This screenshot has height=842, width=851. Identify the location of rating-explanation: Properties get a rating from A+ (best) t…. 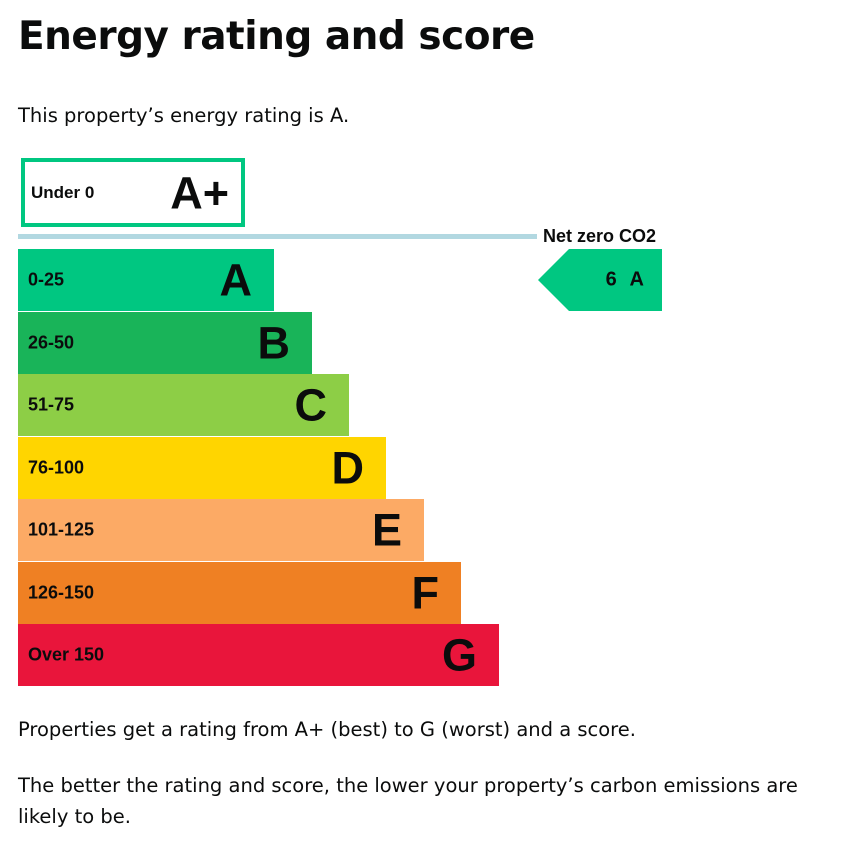
(327, 729).